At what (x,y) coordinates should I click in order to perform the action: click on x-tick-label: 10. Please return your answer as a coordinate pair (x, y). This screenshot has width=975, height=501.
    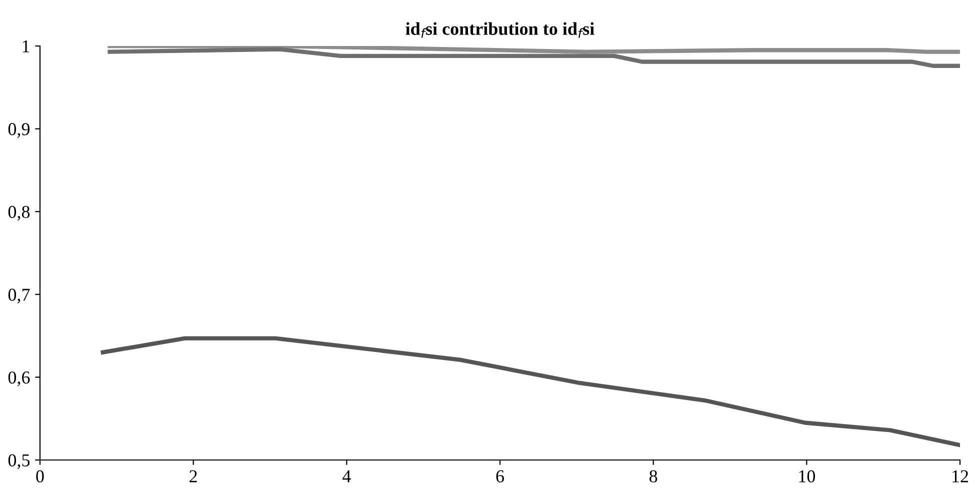
    Looking at the image, I should click on (807, 476).